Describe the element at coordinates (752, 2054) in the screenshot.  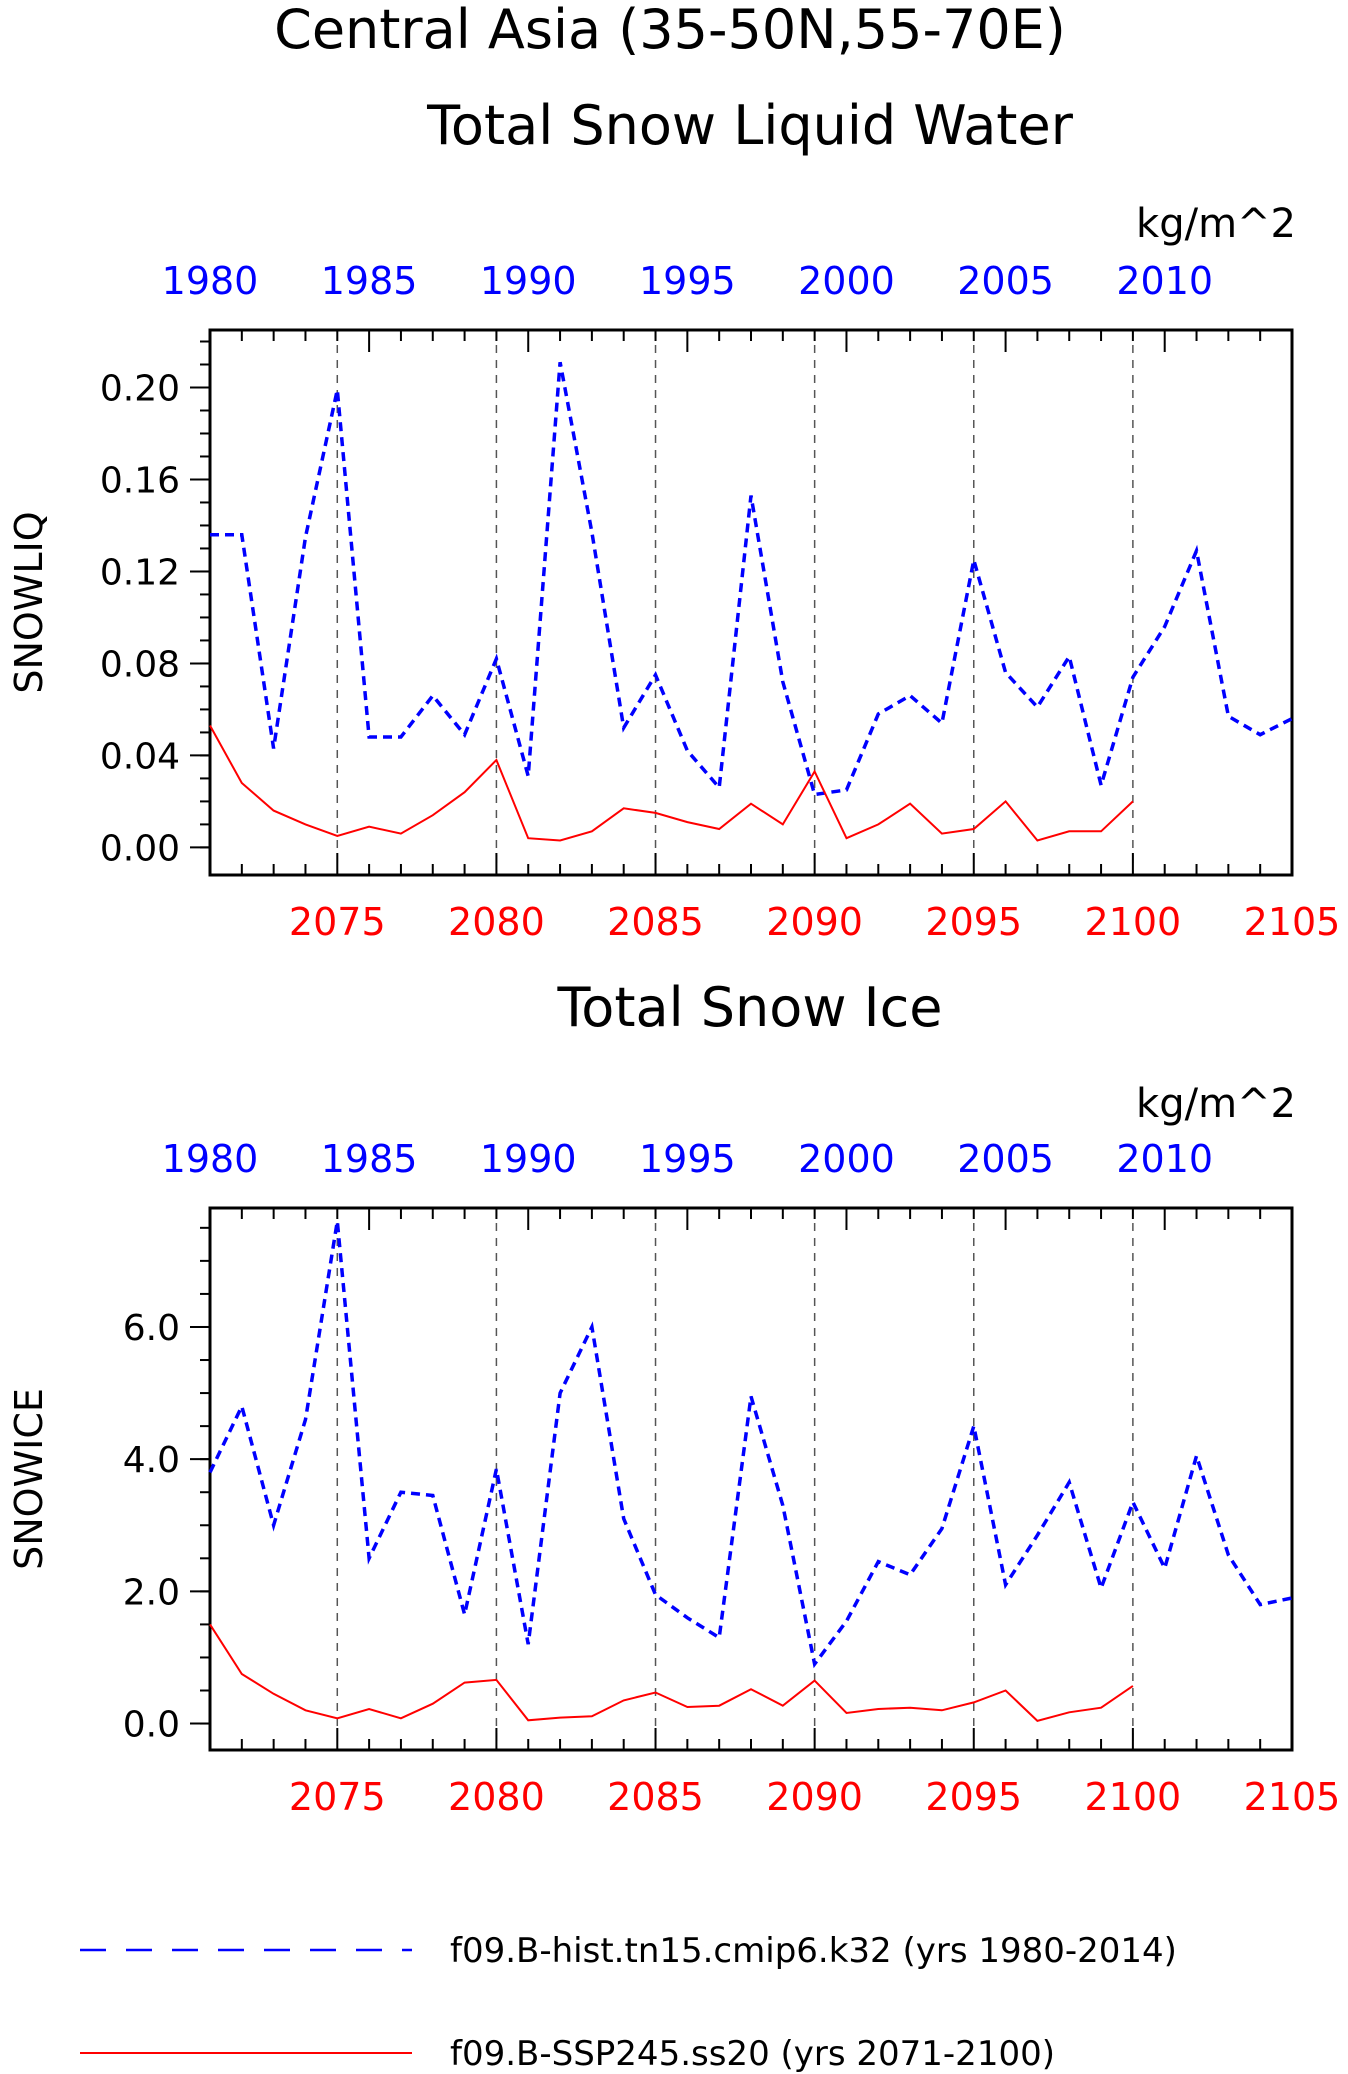
I see `legend-ssp-label: f09.B-SSP245.ss20 (yrs 2071-2100)` at that location.